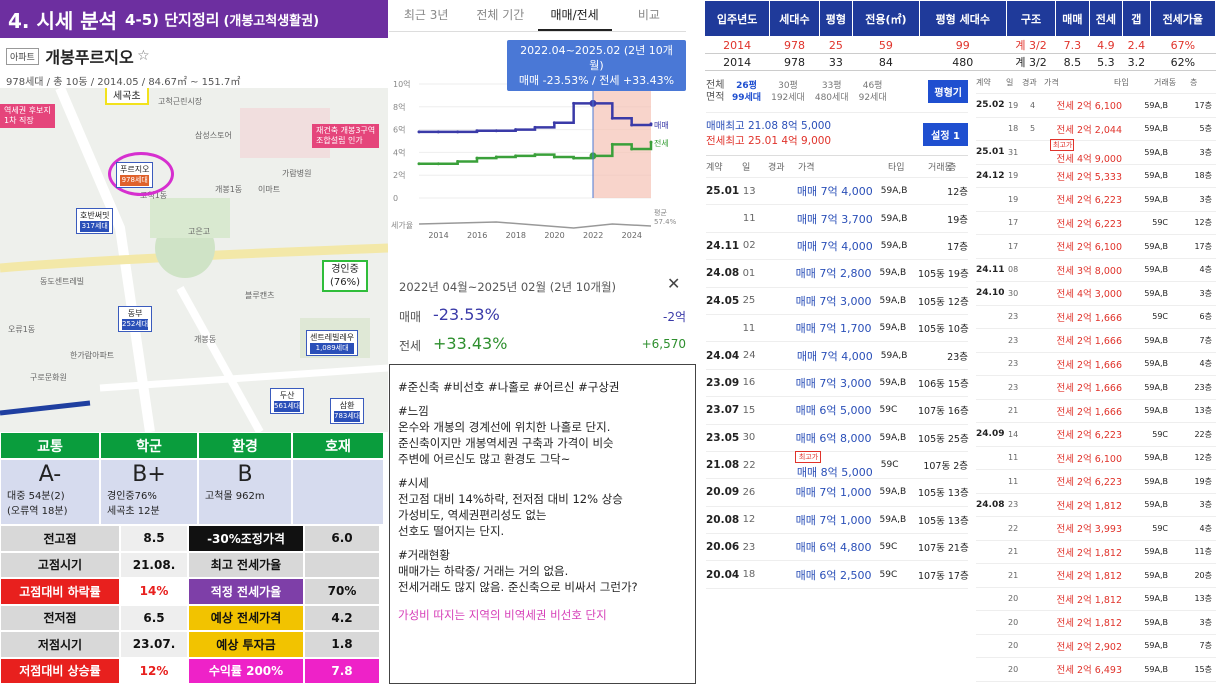 This screenshot has width=1216, height=684. I want to click on ratio-line, so click(535, 225).